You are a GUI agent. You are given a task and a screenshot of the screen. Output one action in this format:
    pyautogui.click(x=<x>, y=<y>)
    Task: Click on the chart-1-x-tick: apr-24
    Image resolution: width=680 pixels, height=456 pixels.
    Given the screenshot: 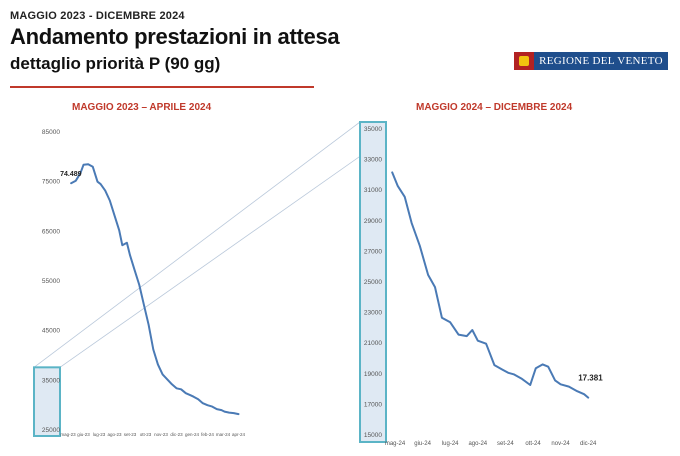 What is the action you would take?
    pyautogui.click(x=239, y=434)
    